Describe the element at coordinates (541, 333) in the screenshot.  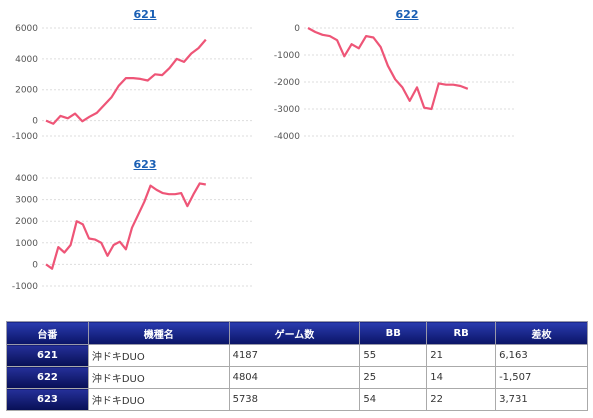
I see `header-difference: 差枚` at that location.